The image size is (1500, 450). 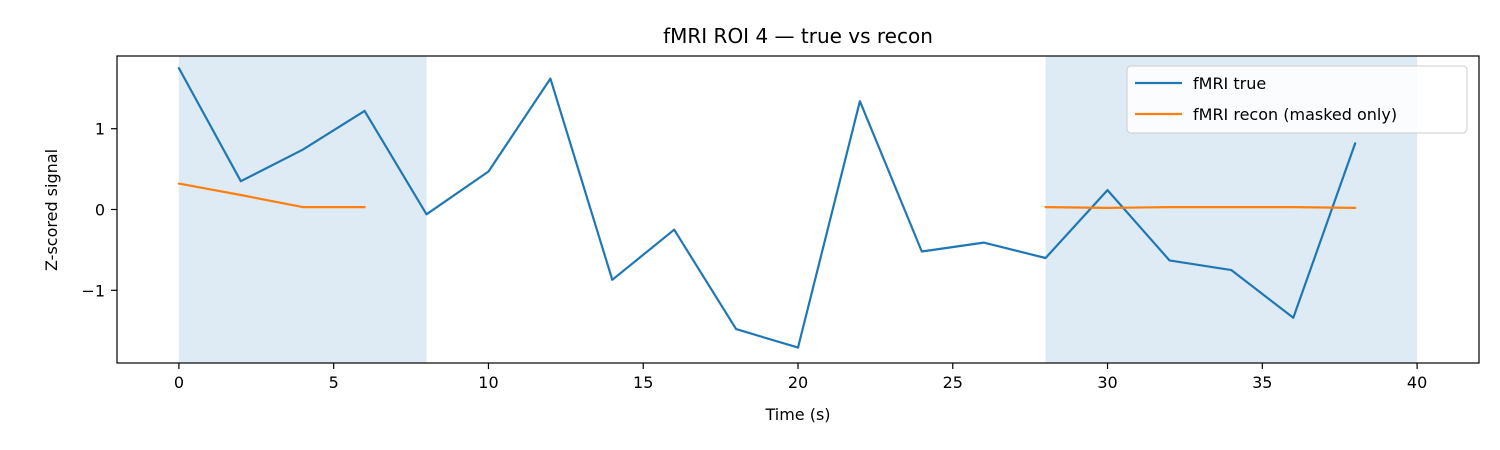 What do you see at coordinates (1262, 382) in the screenshot?
I see `x-tick-label: 35` at bounding box center [1262, 382].